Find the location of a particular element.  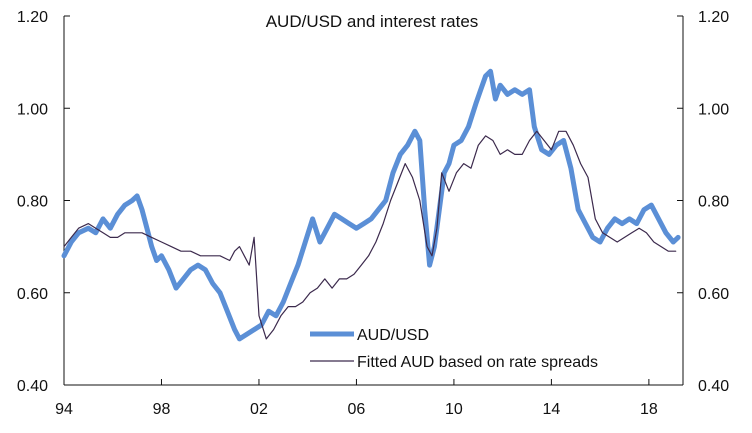

x-tick-label: 18 is located at coordinates (649, 409).